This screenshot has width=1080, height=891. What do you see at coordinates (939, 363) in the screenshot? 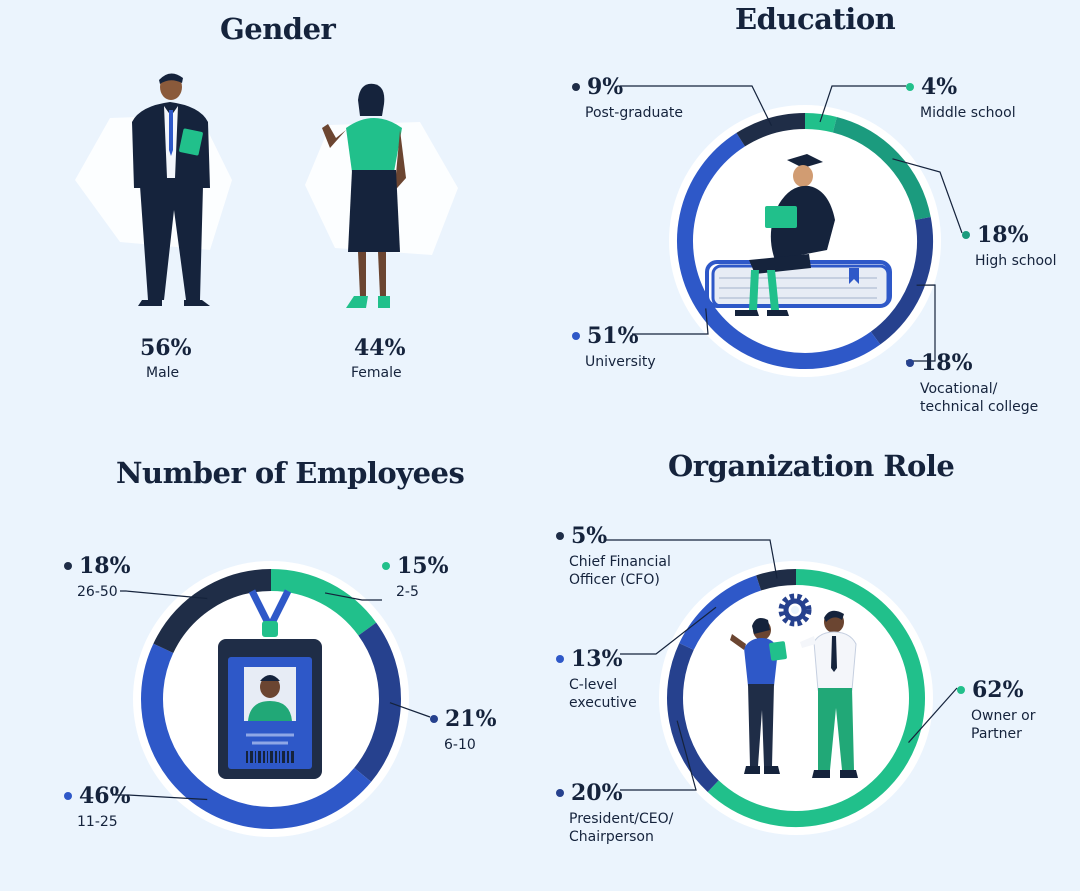
I see `education-vocational-percent: 18%` at bounding box center [939, 363].